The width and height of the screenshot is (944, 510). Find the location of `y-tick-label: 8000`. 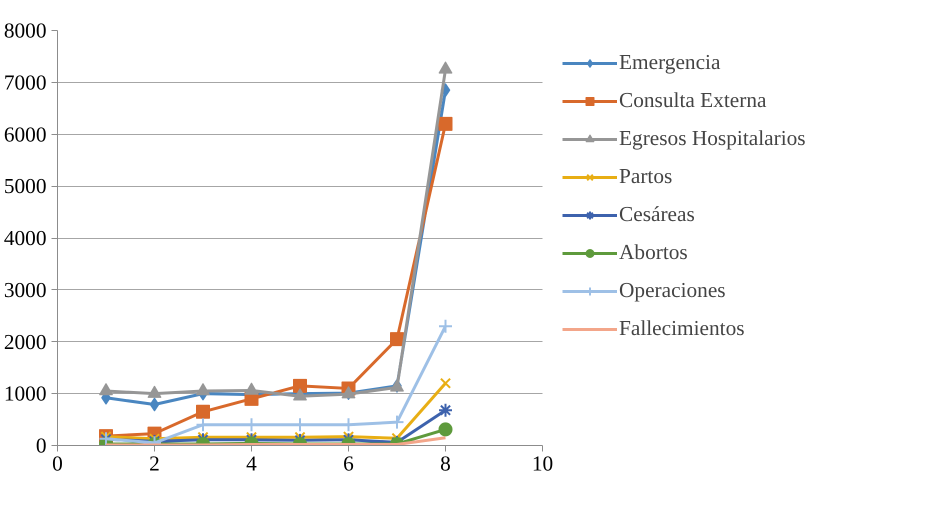

y-tick-label: 8000 is located at coordinates (25, 30).